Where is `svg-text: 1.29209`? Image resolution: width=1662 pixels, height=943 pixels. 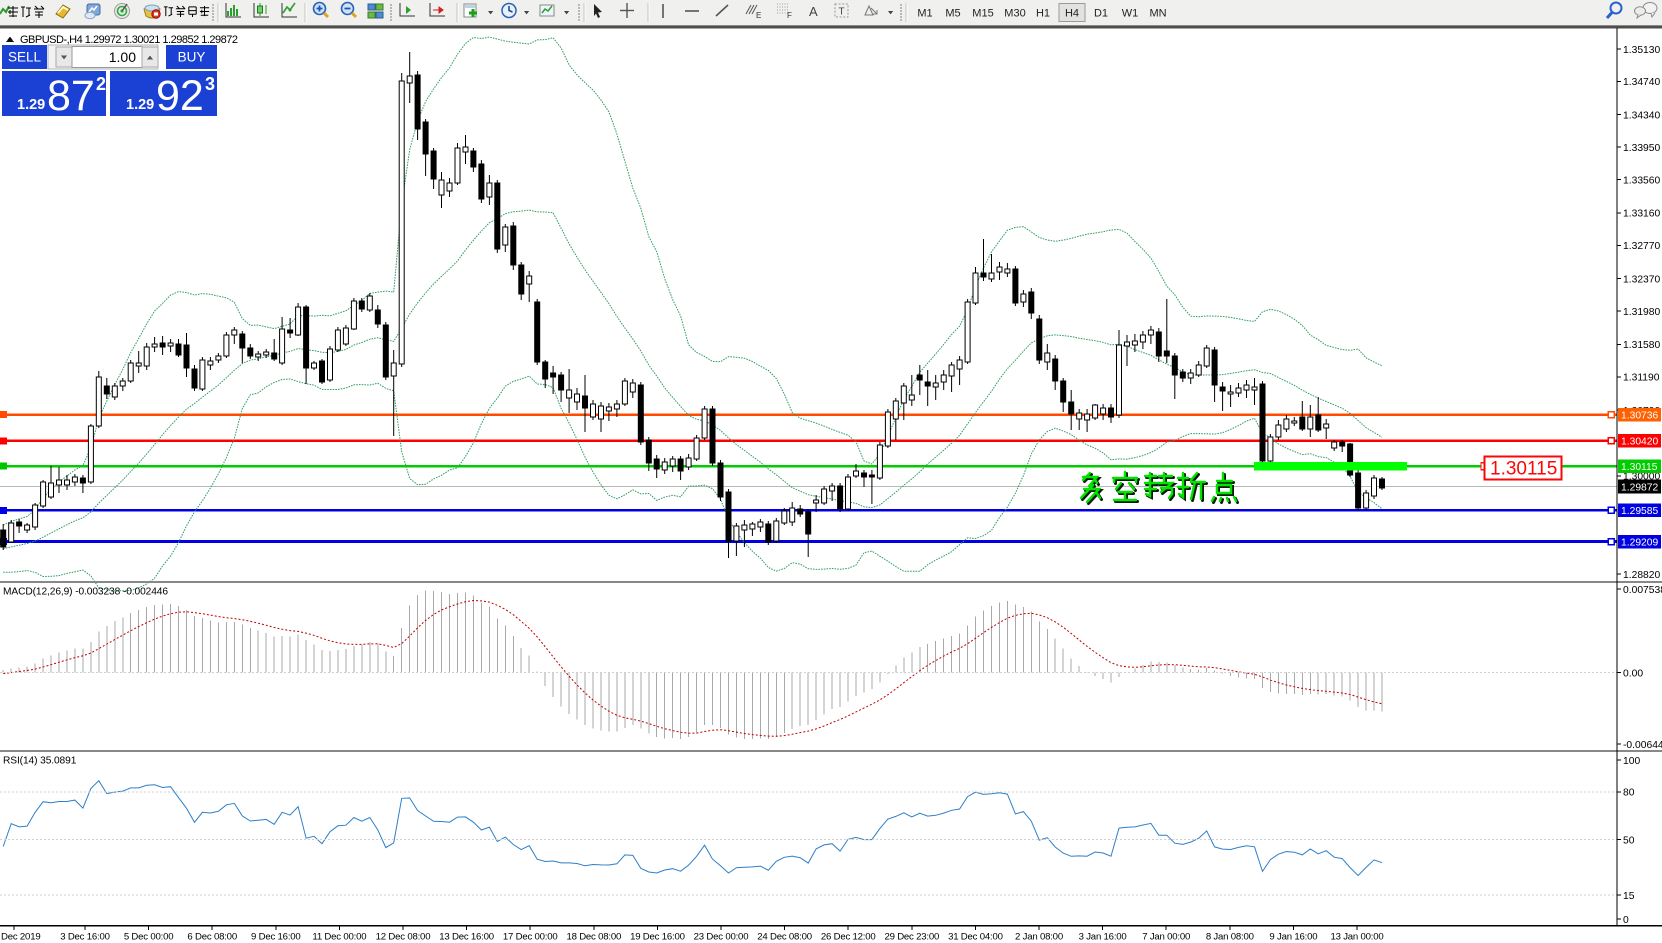 svg-text: 1.29209 is located at coordinates (1639, 542).